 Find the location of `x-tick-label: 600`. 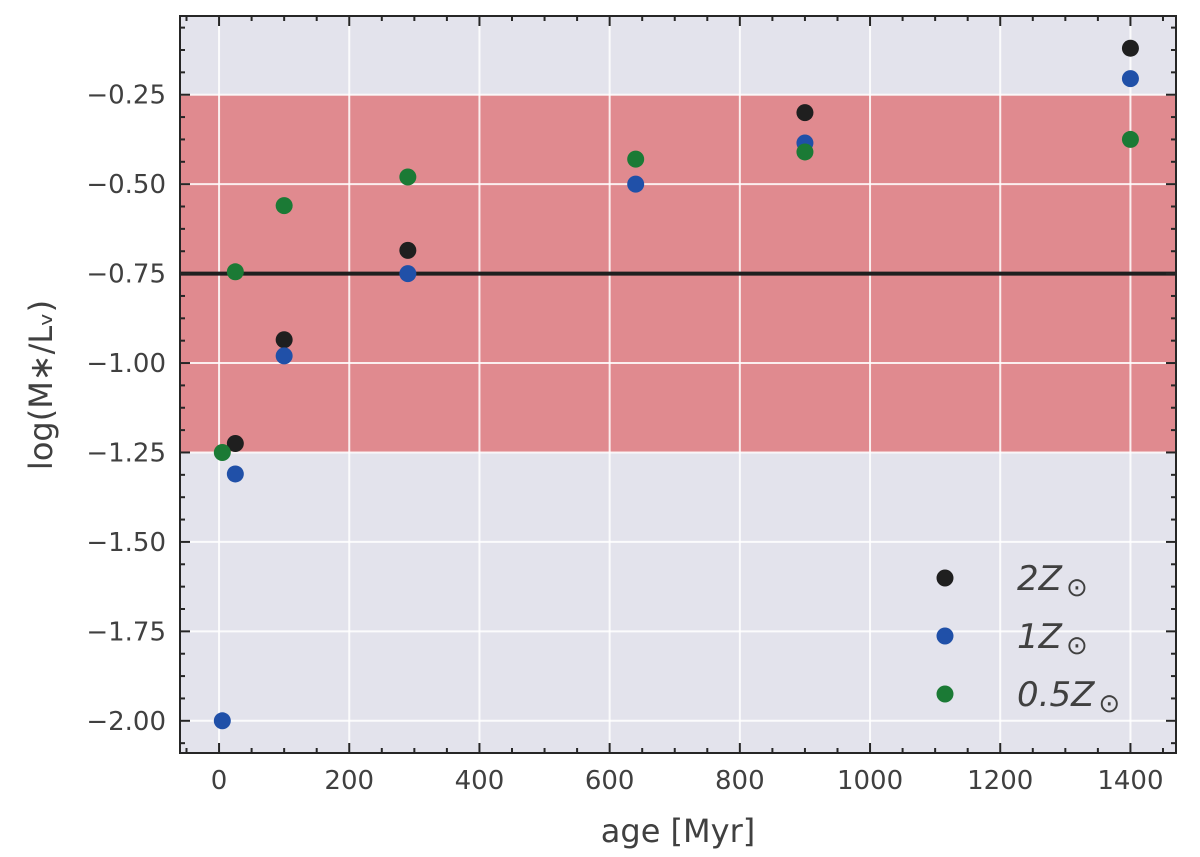

x-tick-label: 600 is located at coordinates (610, 781).